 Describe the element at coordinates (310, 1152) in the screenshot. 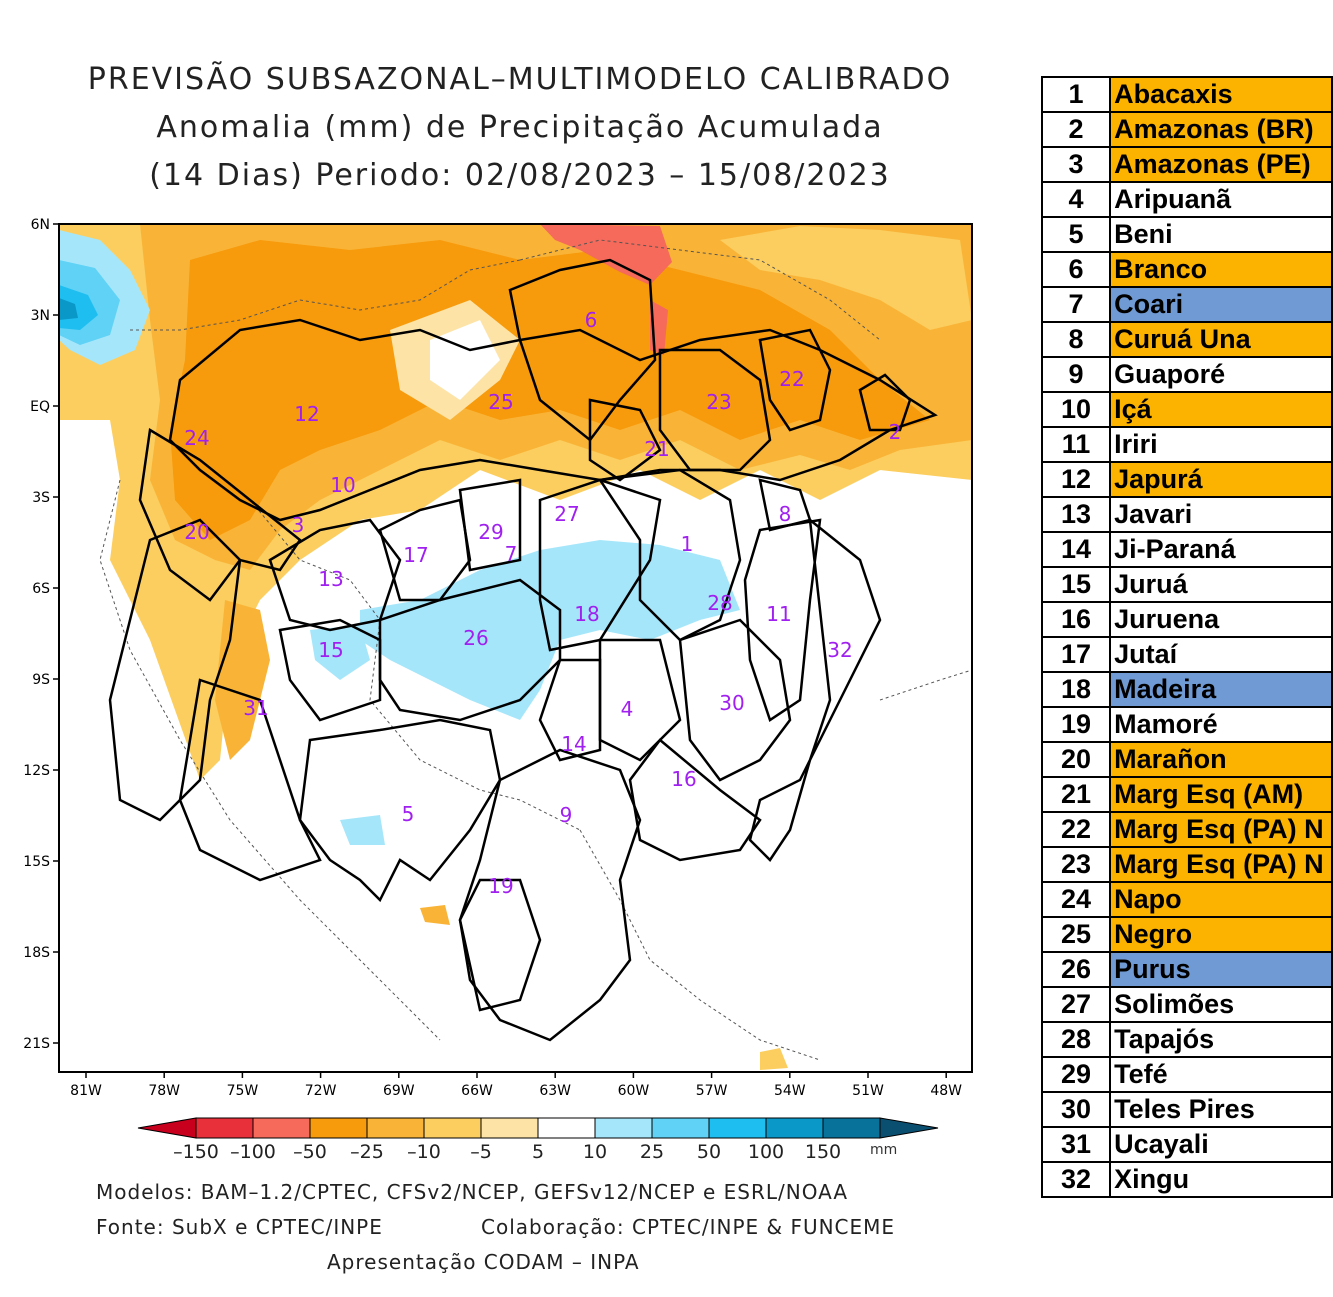

I see `colorbar-tick-label: –50` at that location.